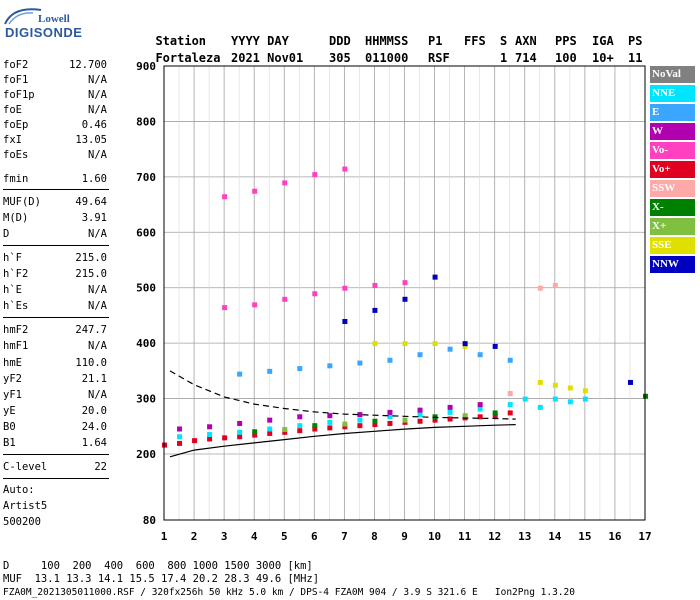 The width and height of the screenshot is (700, 600). What do you see at coordinates (91, 330) in the screenshot?
I see `param-value: 247.7` at bounding box center [91, 330].